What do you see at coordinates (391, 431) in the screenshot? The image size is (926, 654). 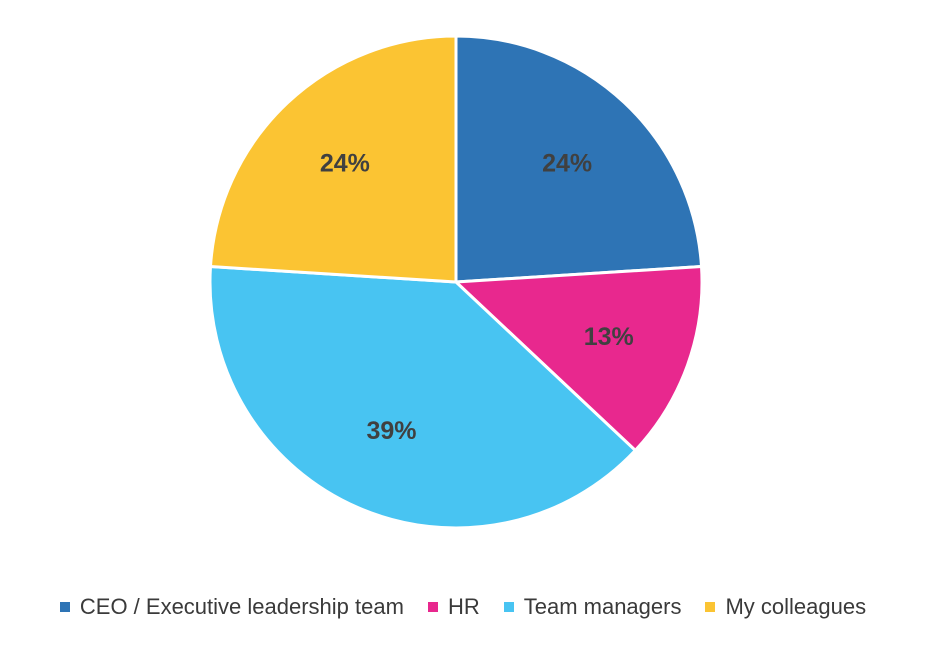 I see `data-label-team-managers: 39%` at bounding box center [391, 431].